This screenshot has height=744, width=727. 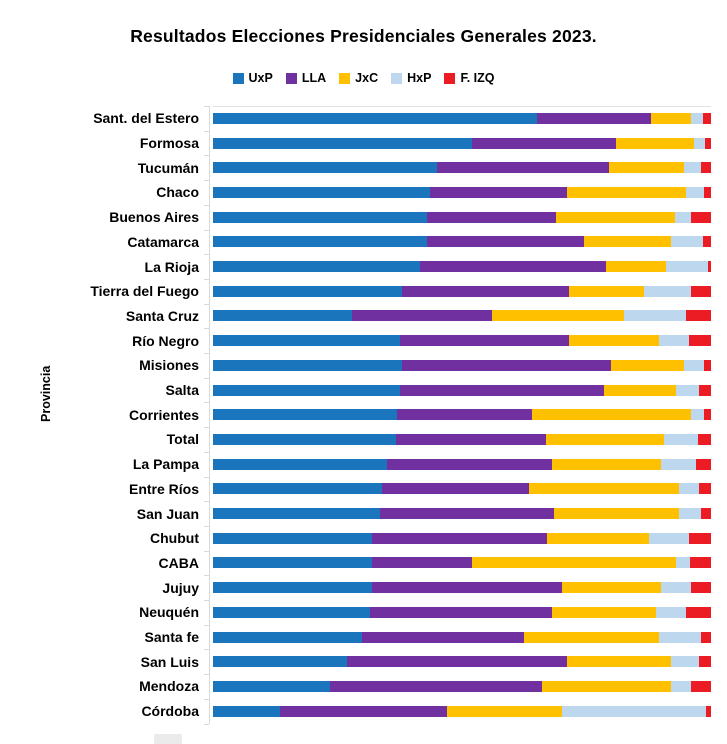 I want to click on legend-label: F. IZQ, so click(x=477, y=78).